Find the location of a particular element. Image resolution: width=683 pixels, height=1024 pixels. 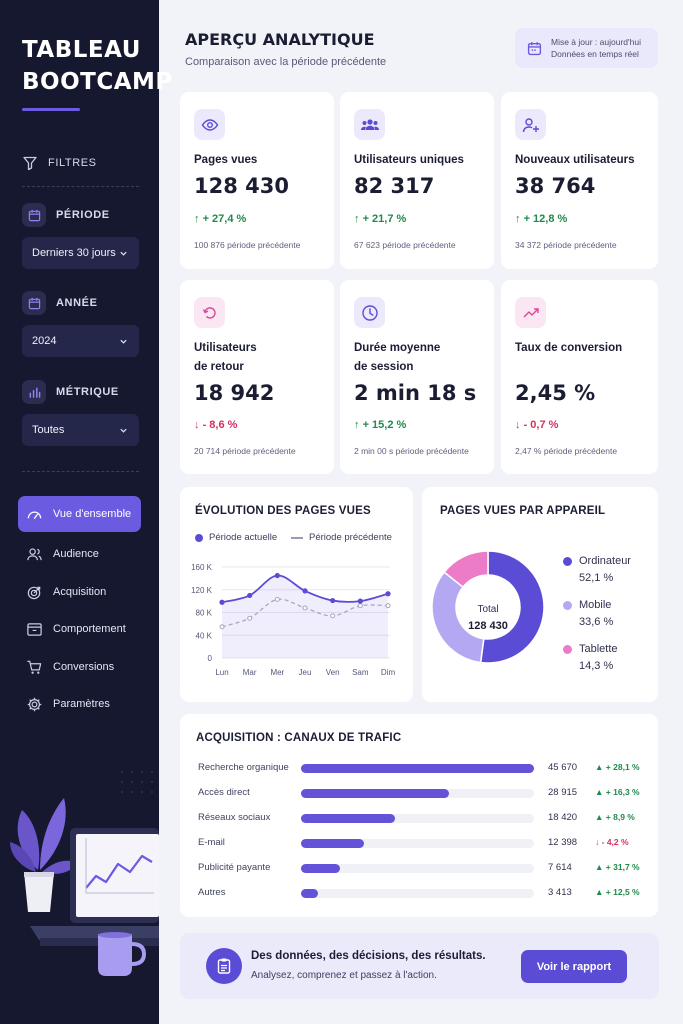

nav-label: Audience is located at coordinates (76, 554).